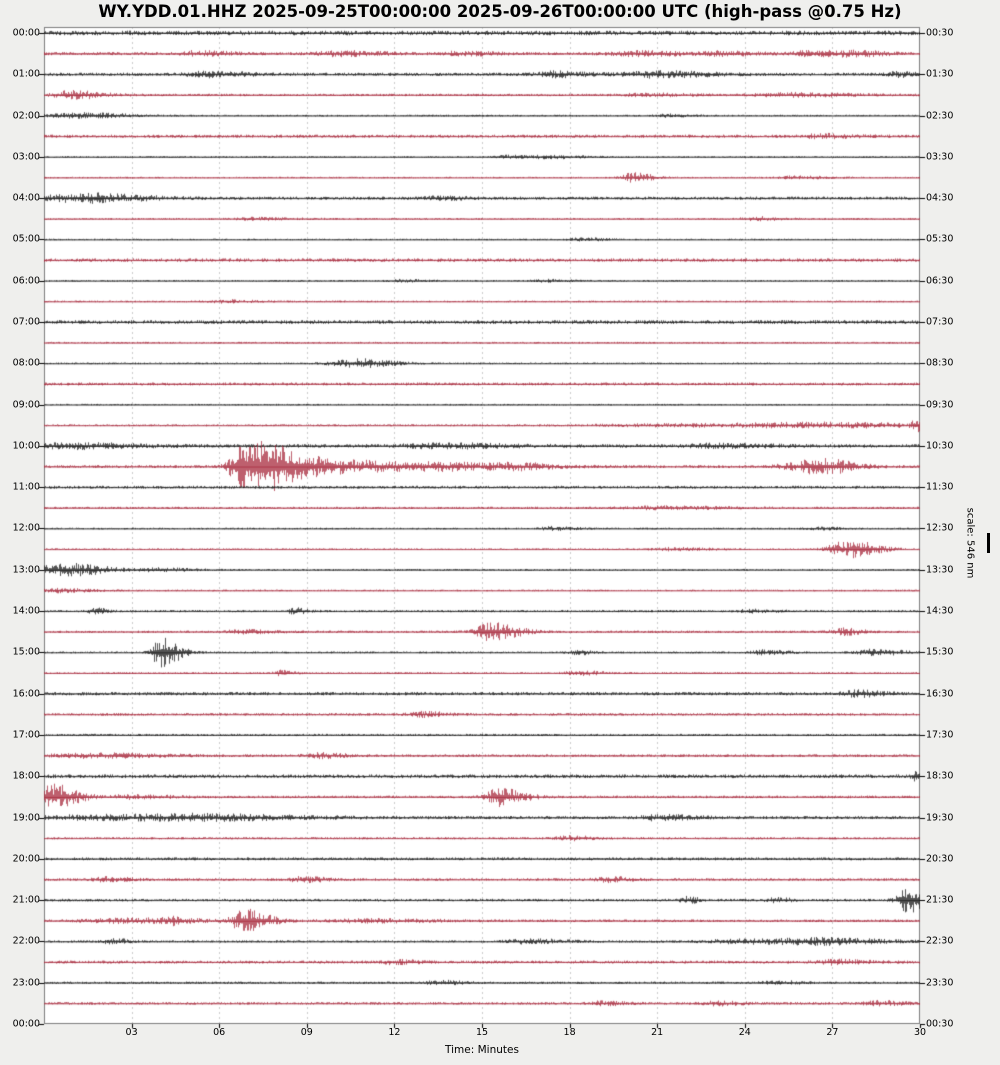 This screenshot has width=1000, height=1065. I want to click on left-time-label: 09:00, so click(26, 404).